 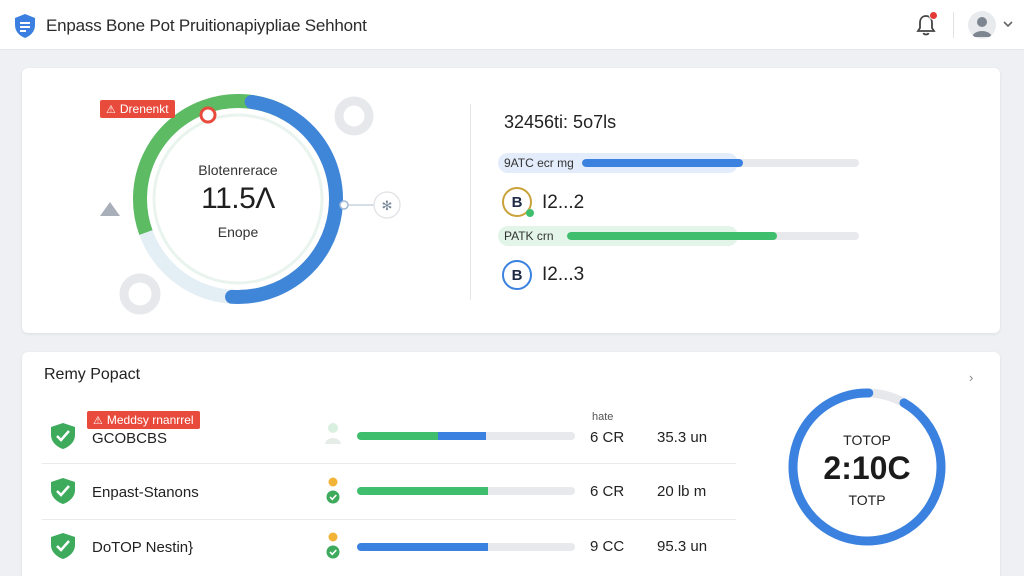 I want to click on ring-marker, so click(x=208, y=115).